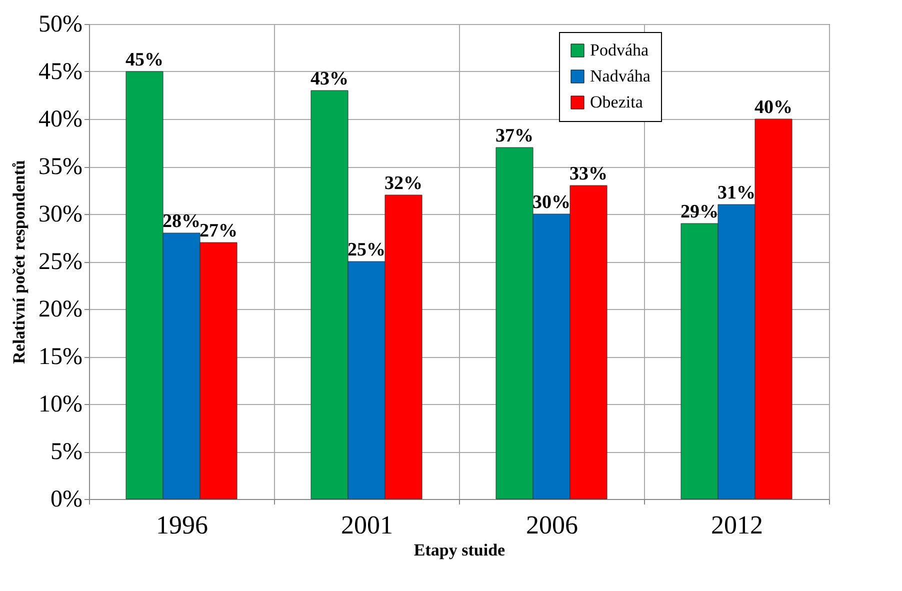  I want to click on y-tick-label: 0%, so click(66, 499).